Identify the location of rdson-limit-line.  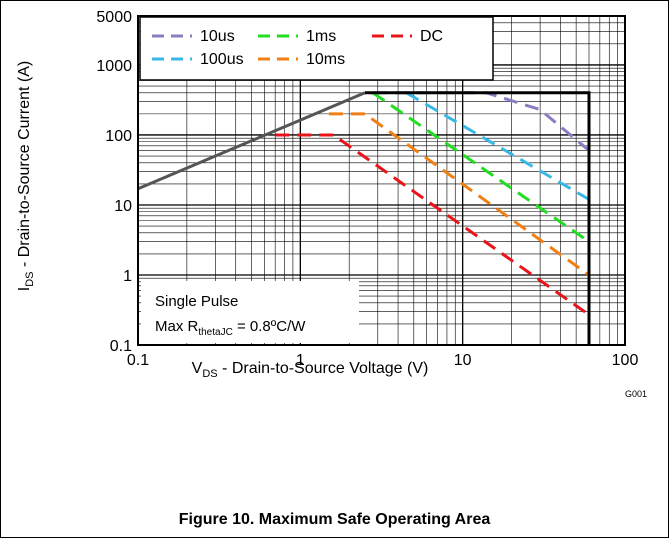
(251, 141).